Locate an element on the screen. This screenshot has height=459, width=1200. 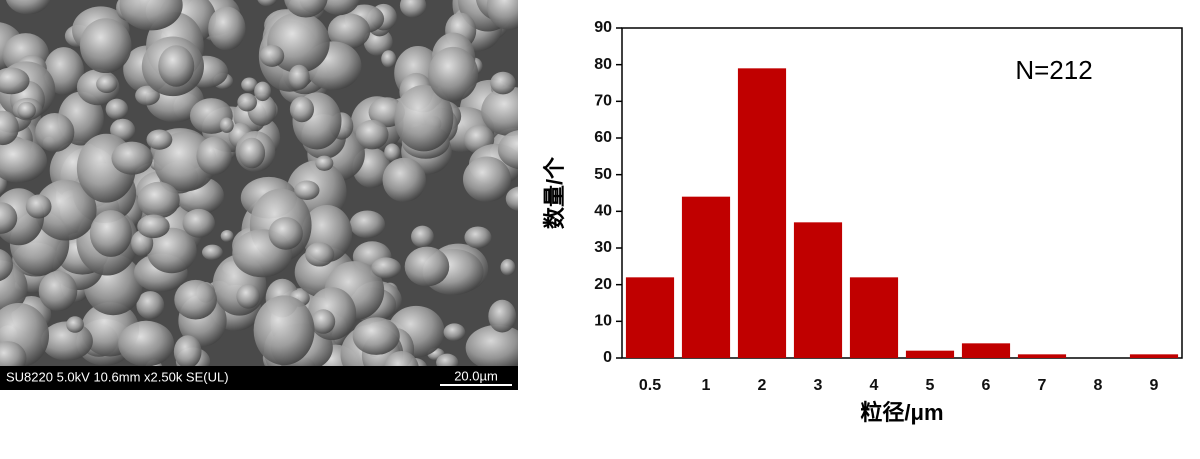
y-tick-label: 60 is located at coordinates (603, 137).